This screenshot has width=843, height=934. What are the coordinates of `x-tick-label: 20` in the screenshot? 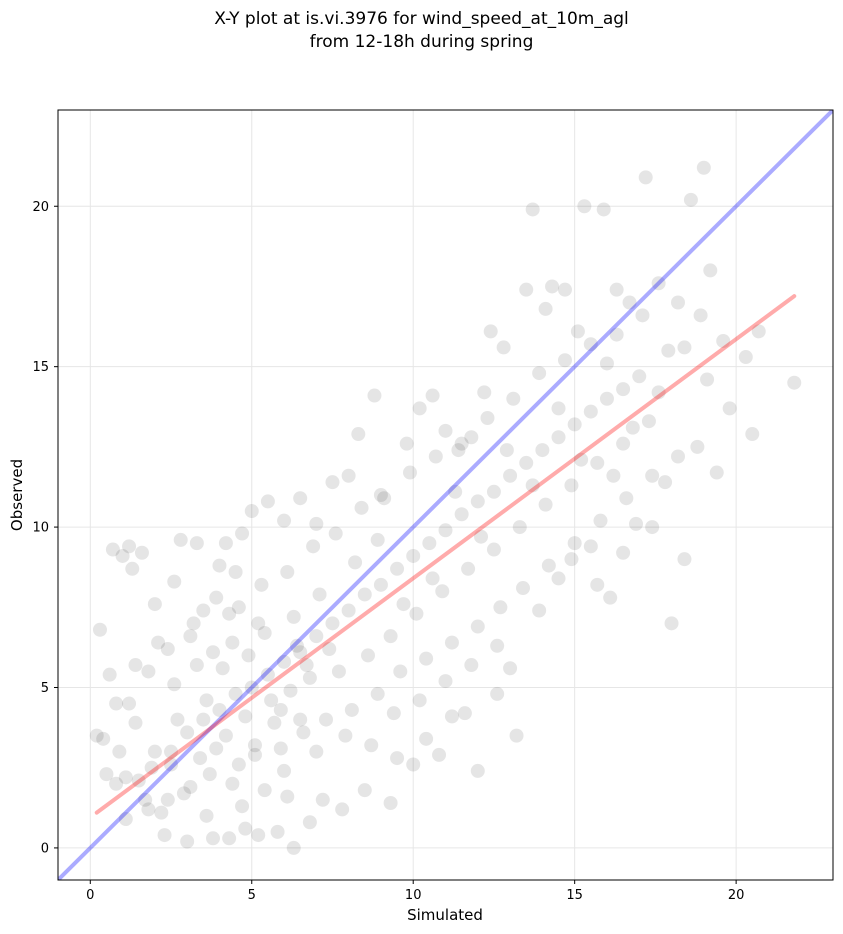 It's located at (736, 895).